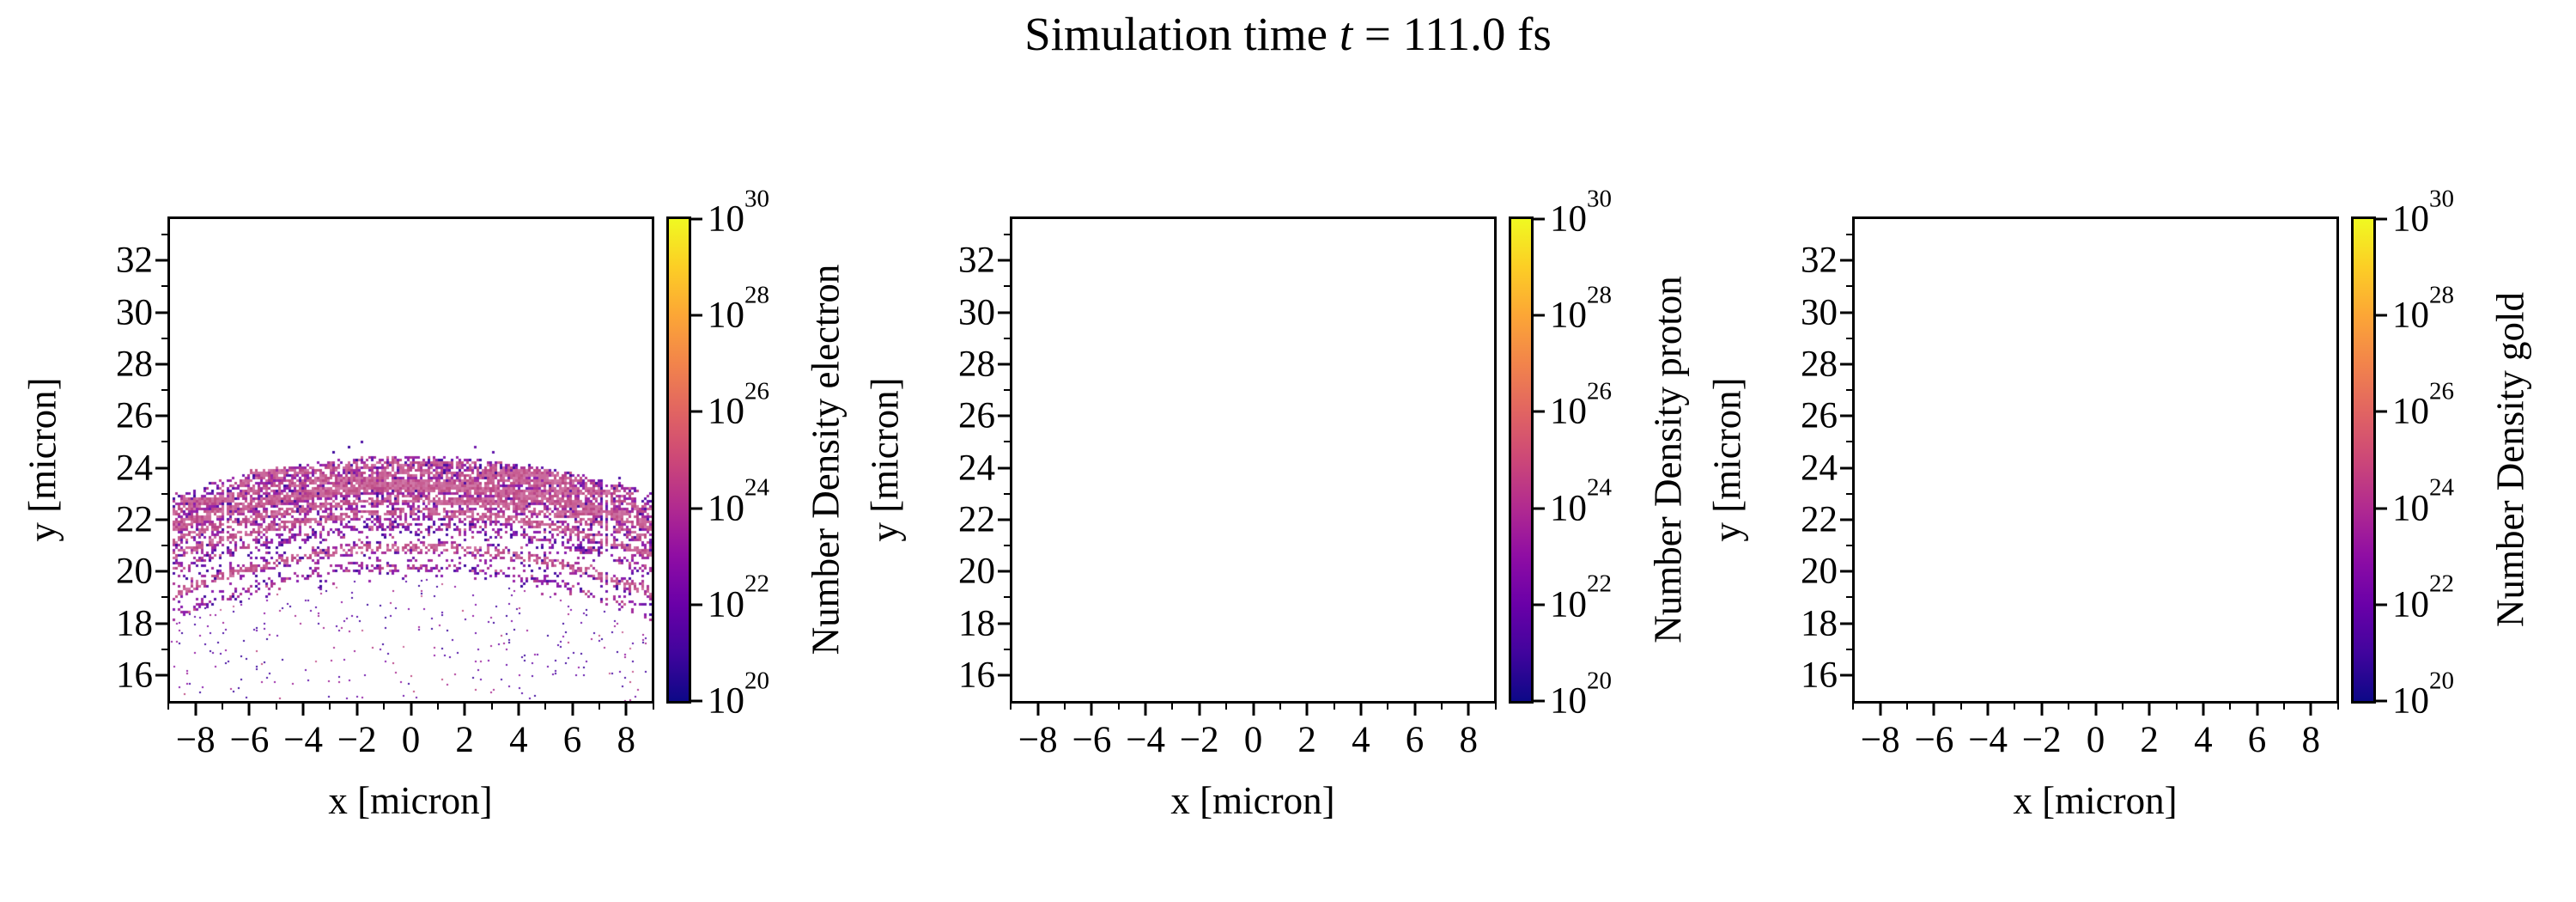 The width and height of the screenshot is (2576, 902). I want to click on colorbar-gradient, so click(2363, 460).